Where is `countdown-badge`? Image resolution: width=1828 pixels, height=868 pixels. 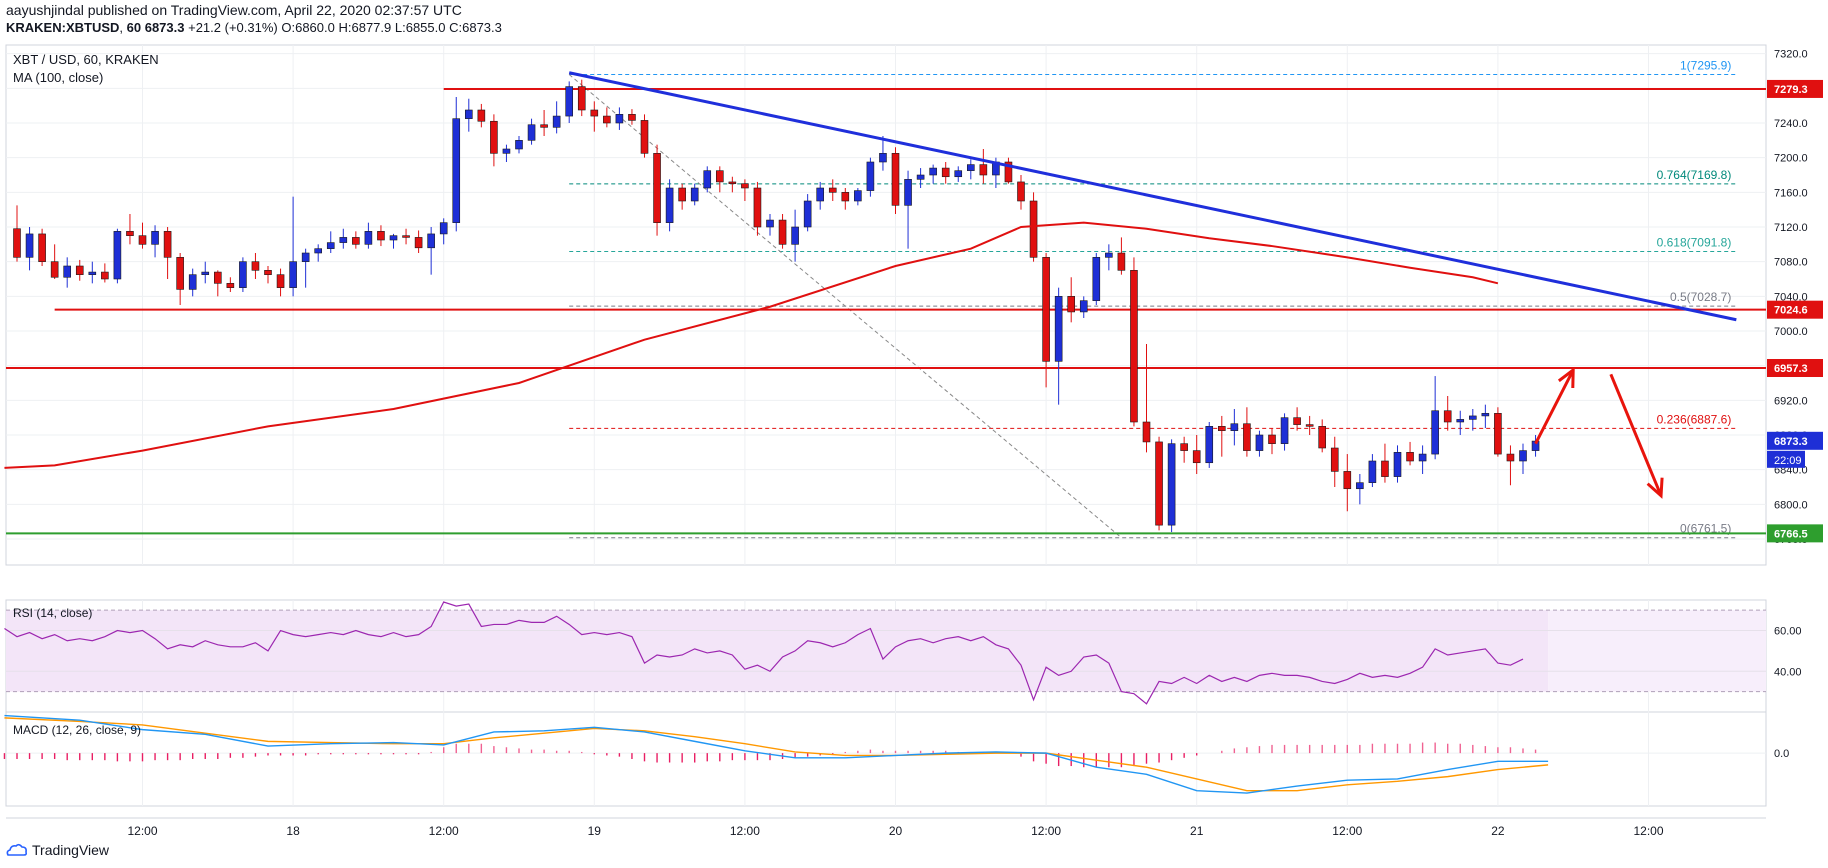
countdown-badge is located at coordinates (1786, 459).